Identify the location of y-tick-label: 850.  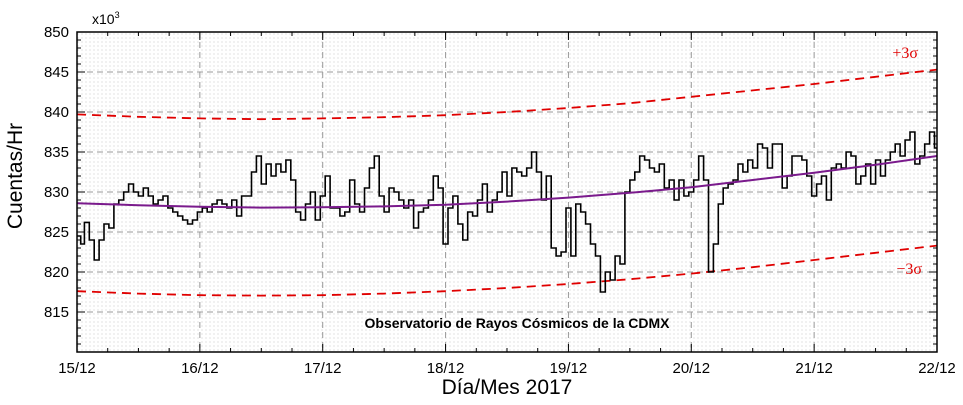
(56, 32).